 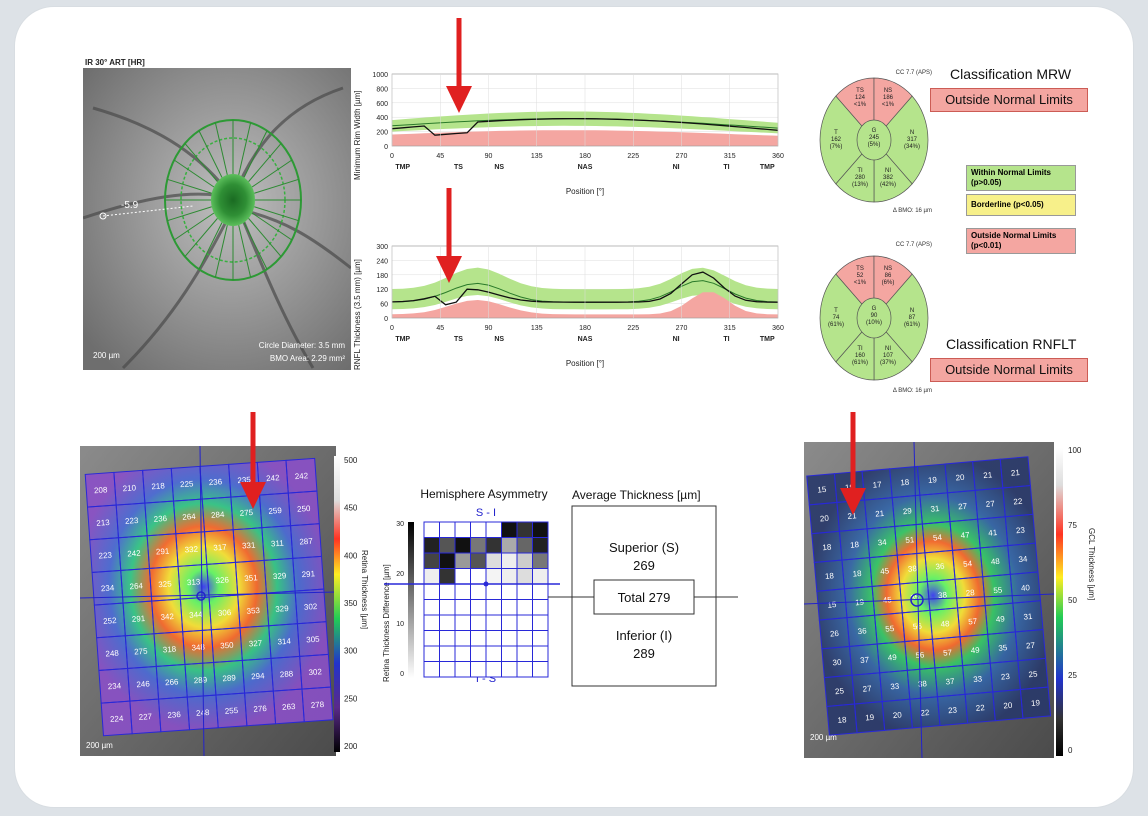 What do you see at coordinates (1014, 235) in the screenshot?
I see `legend-outside-label: Outside Normal Limits` at bounding box center [1014, 235].